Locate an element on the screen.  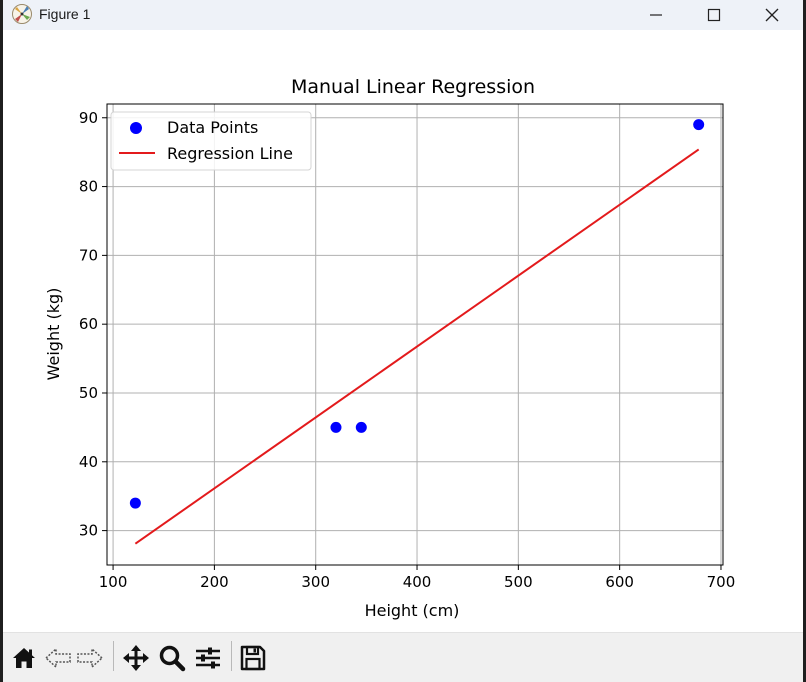
home-icon is located at coordinates (24, 658).